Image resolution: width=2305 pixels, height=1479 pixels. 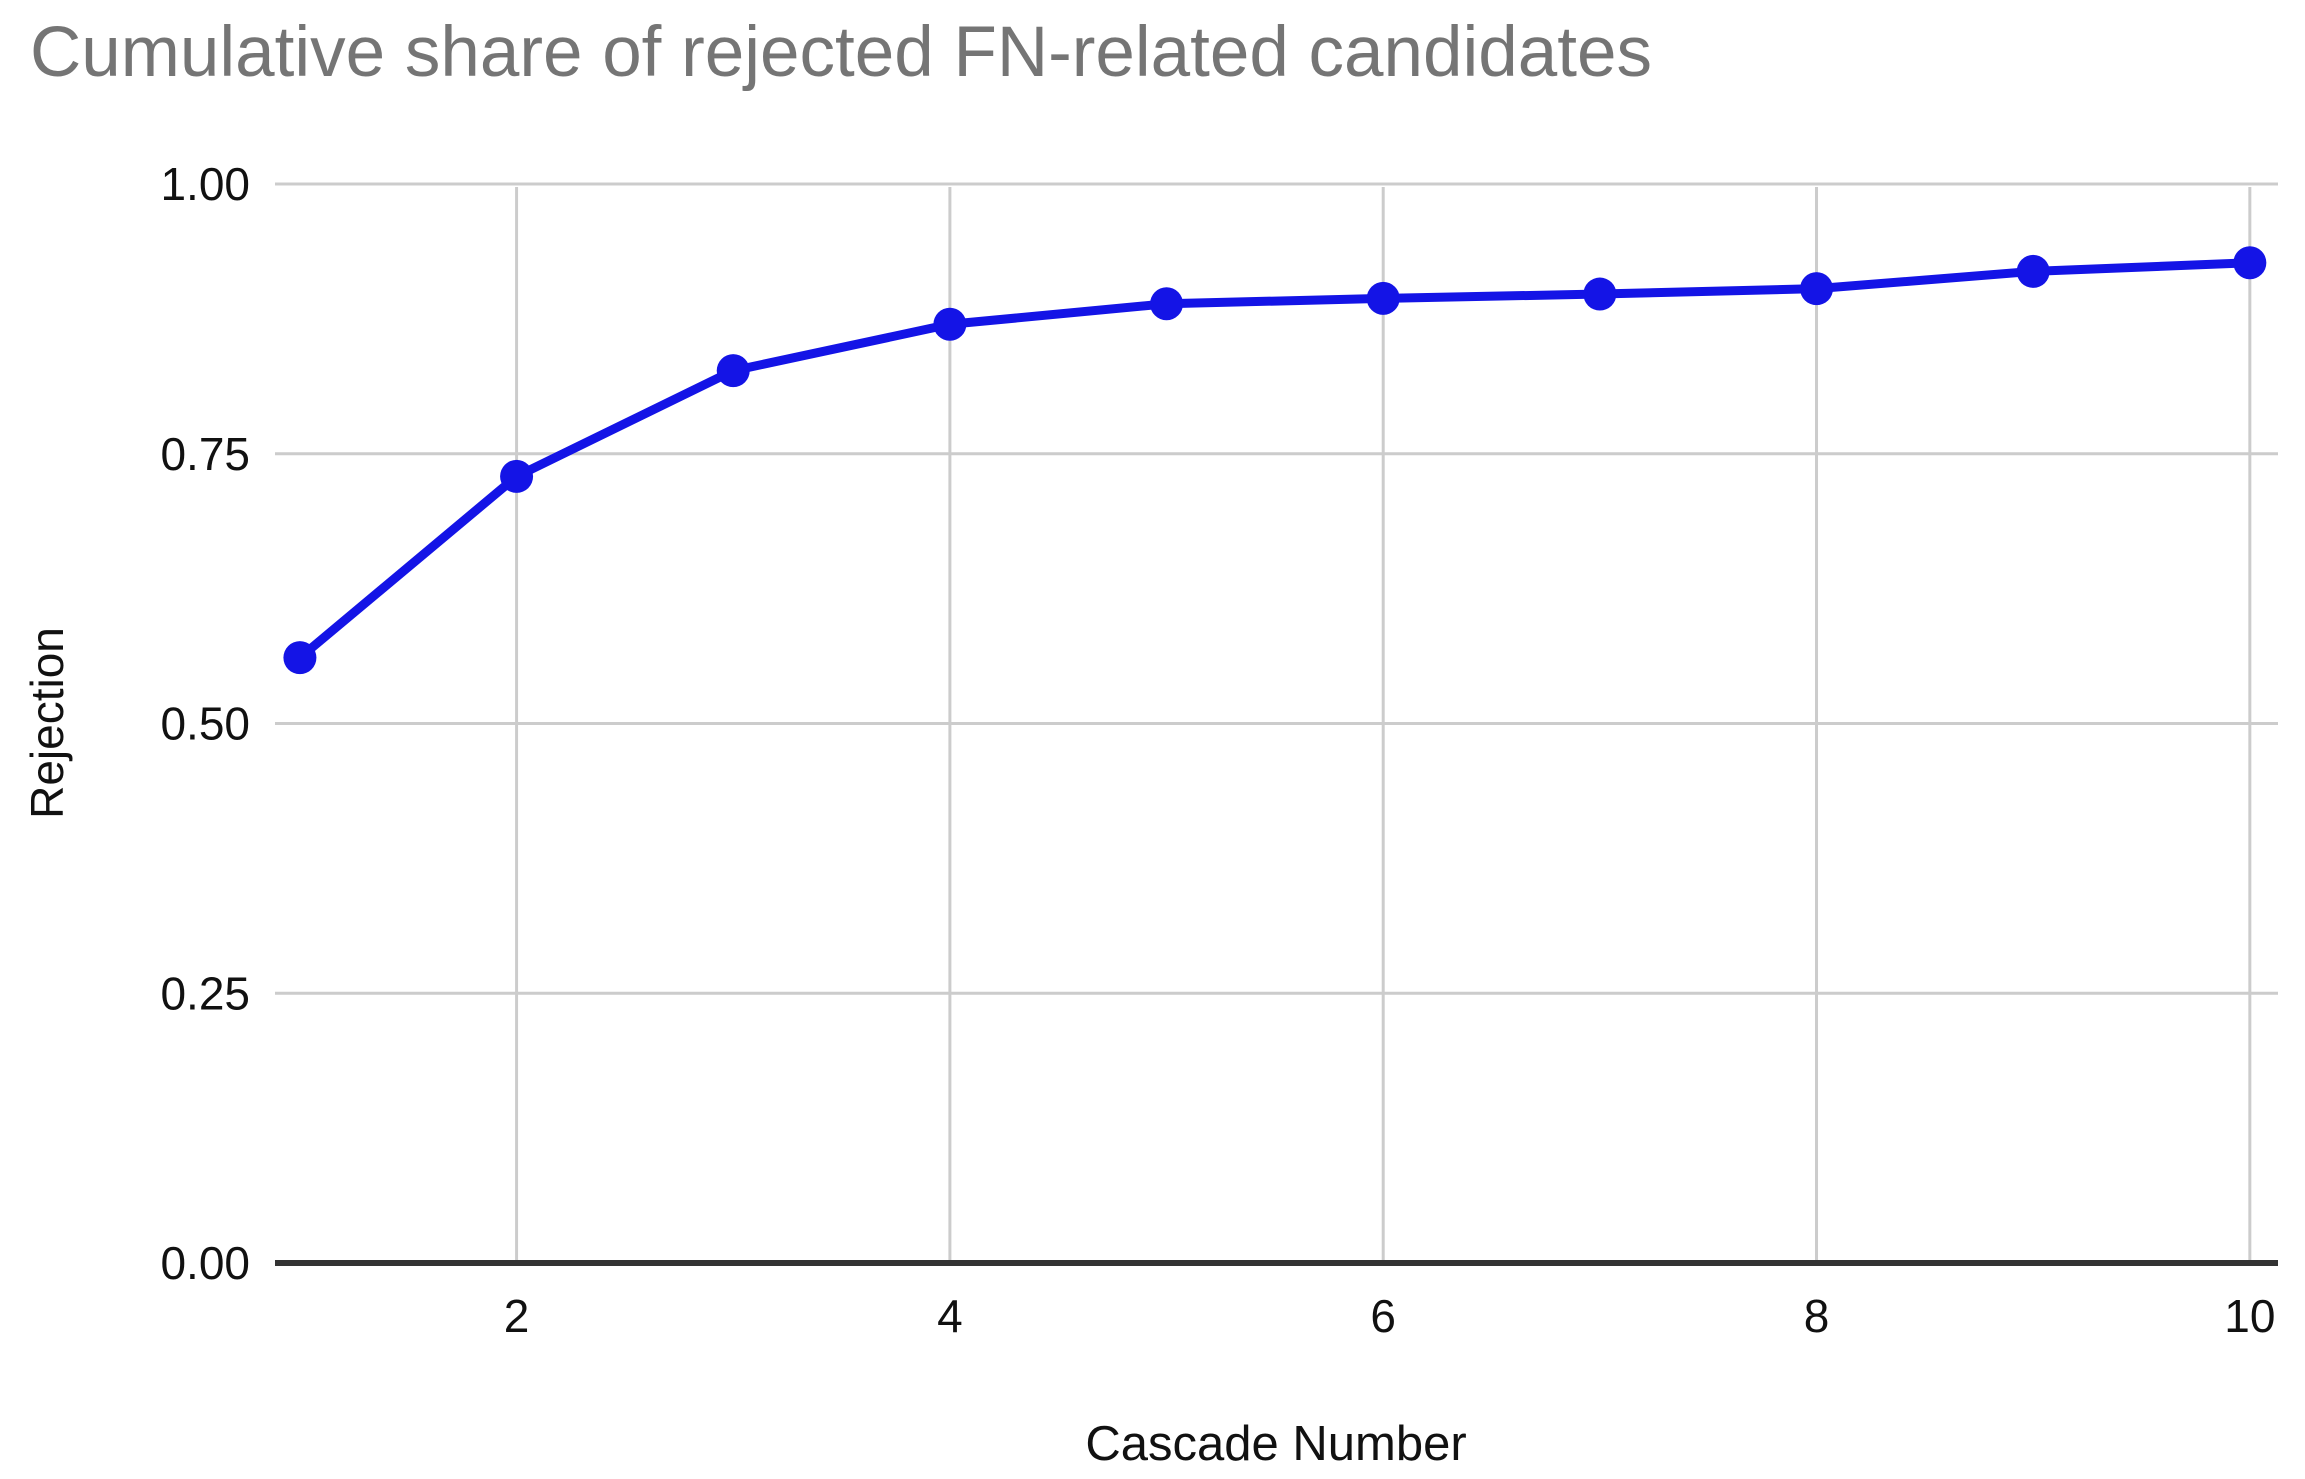 What do you see at coordinates (1817, 1316) in the screenshot?
I see `x-tick-label: 8` at bounding box center [1817, 1316].